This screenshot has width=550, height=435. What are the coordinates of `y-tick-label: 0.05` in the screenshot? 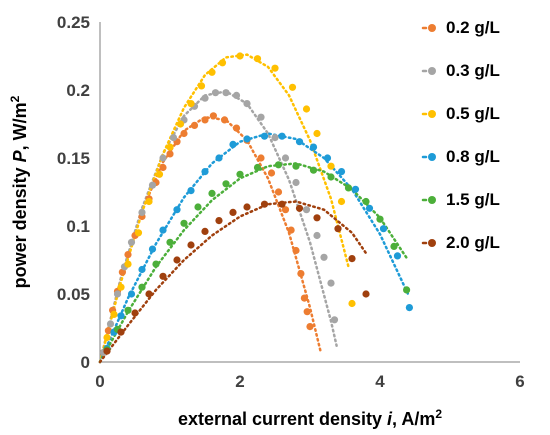 It's located at (73, 294).